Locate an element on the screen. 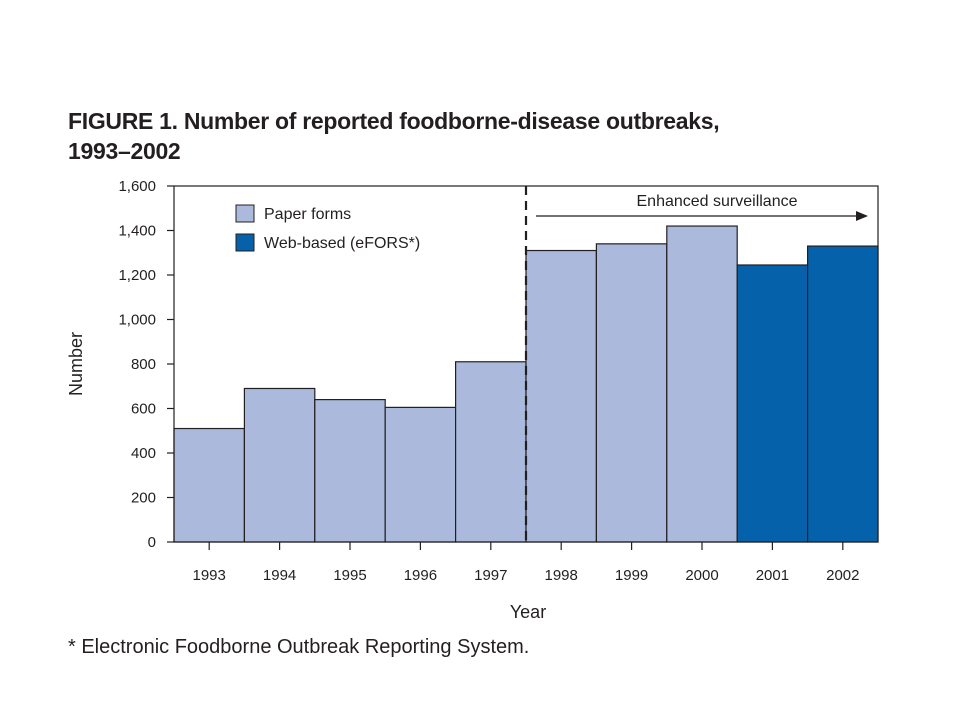  y-tick-label: 1,600 is located at coordinates (137, 186).